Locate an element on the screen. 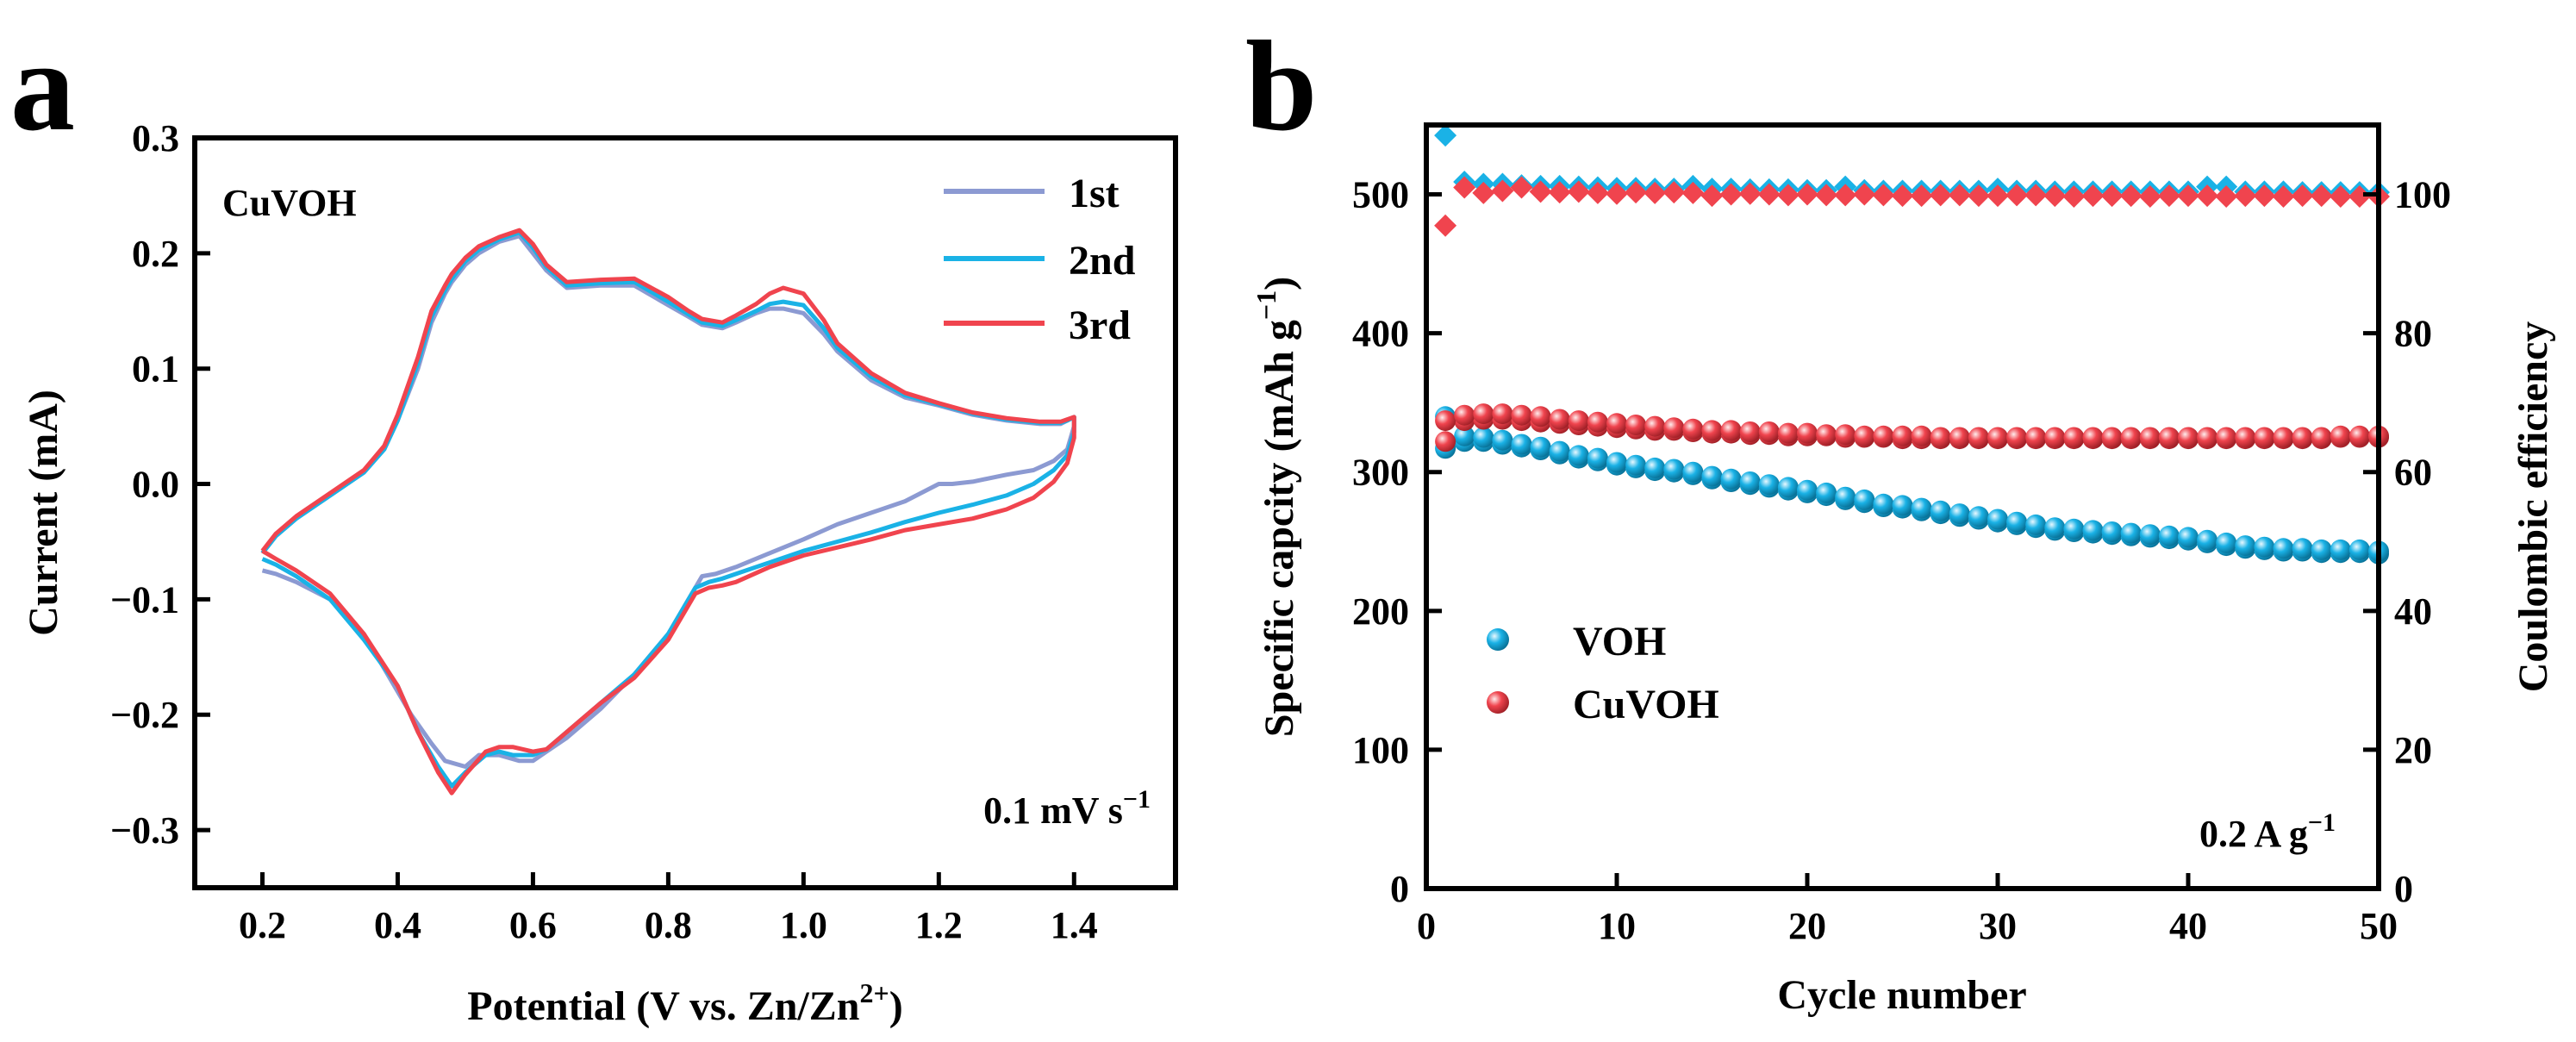 This screenshot has height=1042, width=2576. y-tick-label: 400 is located at coordinates (1380, 334).